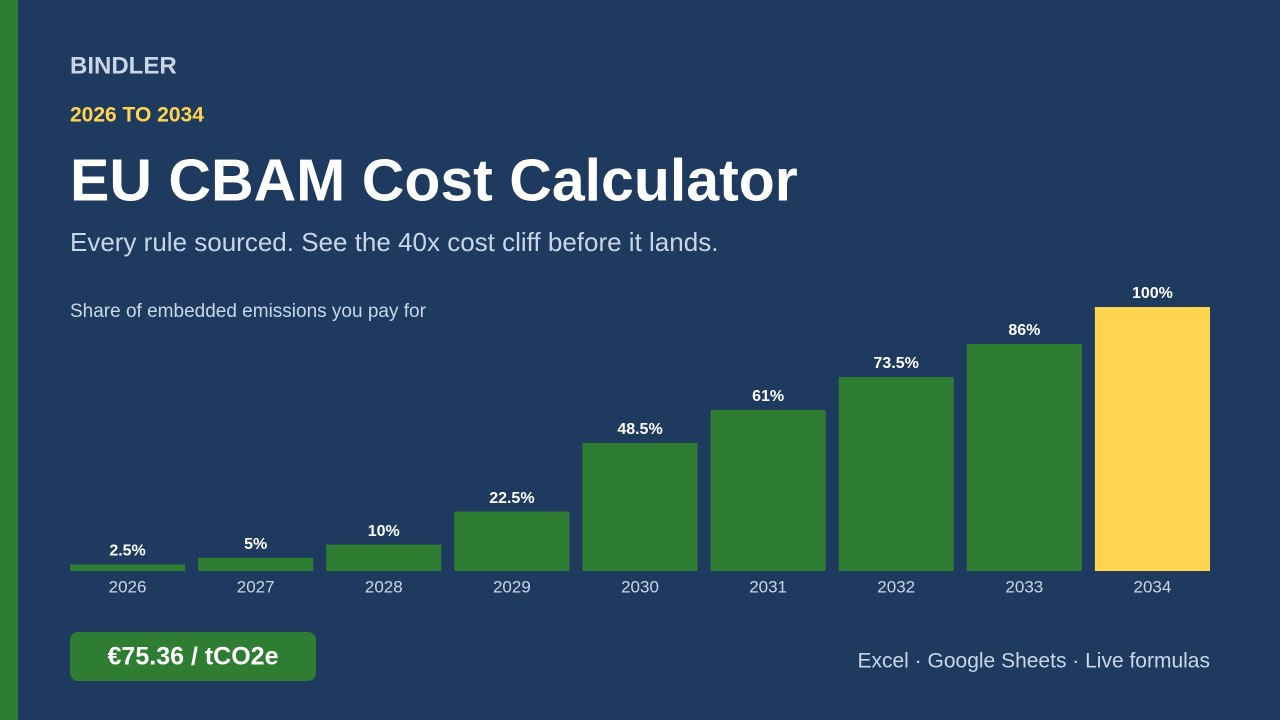 Image resolution: width=1280 pixels, height=720 pixels. Describe the element at coordinates (255, 544) in the screenshot. I see `value-label: 5%` at that location.